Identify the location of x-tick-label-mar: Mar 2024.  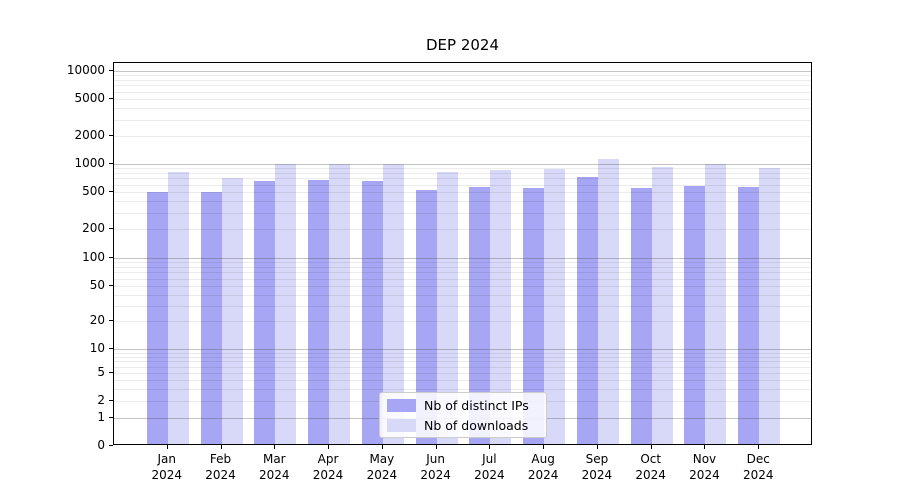
(274, 467).